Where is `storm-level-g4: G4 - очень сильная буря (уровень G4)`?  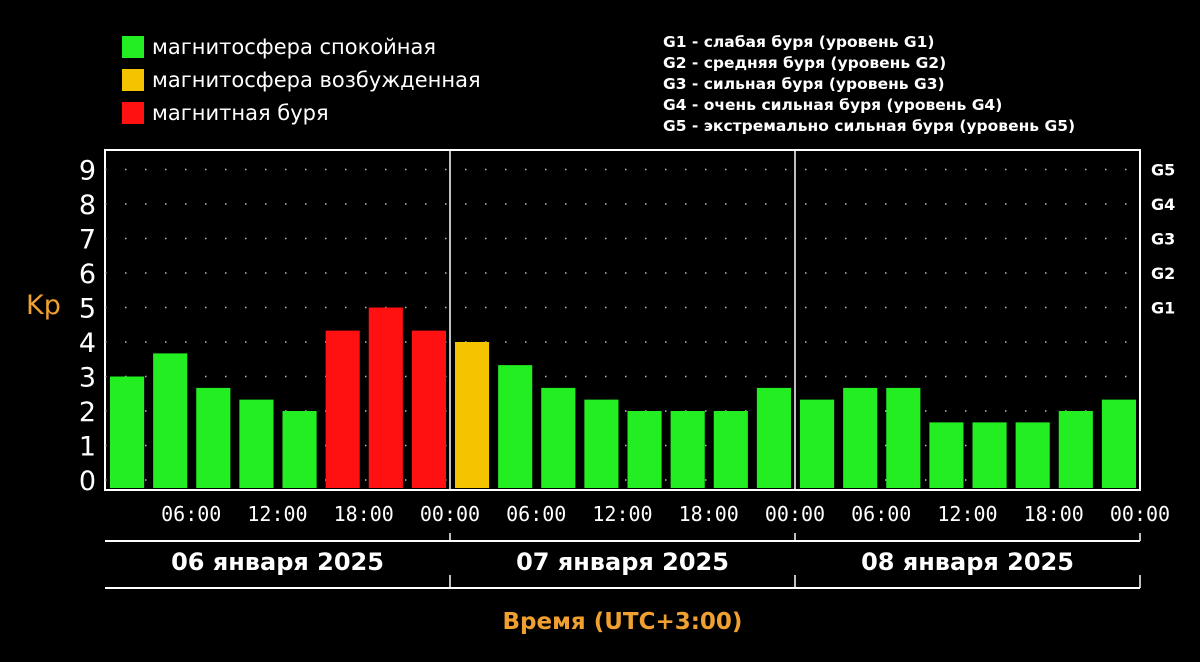 storm-level-g4: G4 - очень сильная буря (уровень G4) is located at coordinates (833, 105).